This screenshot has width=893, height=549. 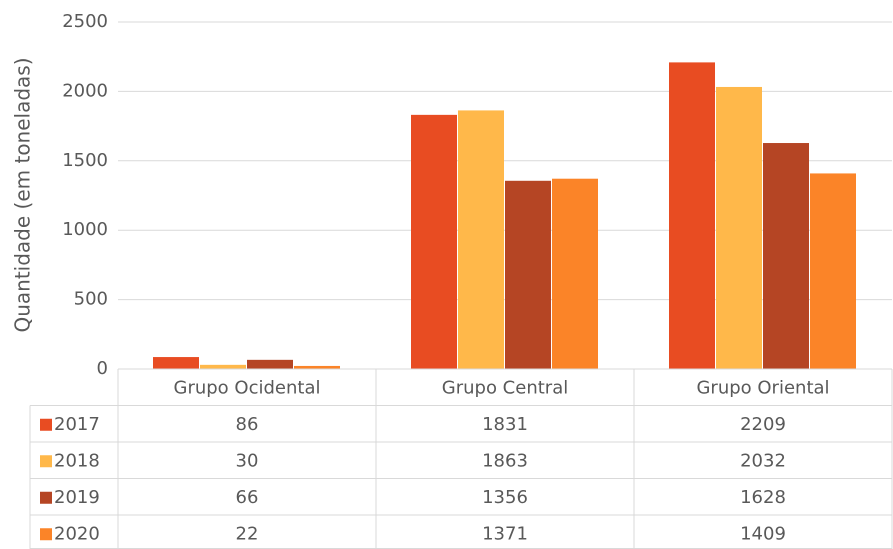 What do you see at coordinates (247, 424) in the screenshot?
I see `table-value: 86` at bounding box center [247, 424].